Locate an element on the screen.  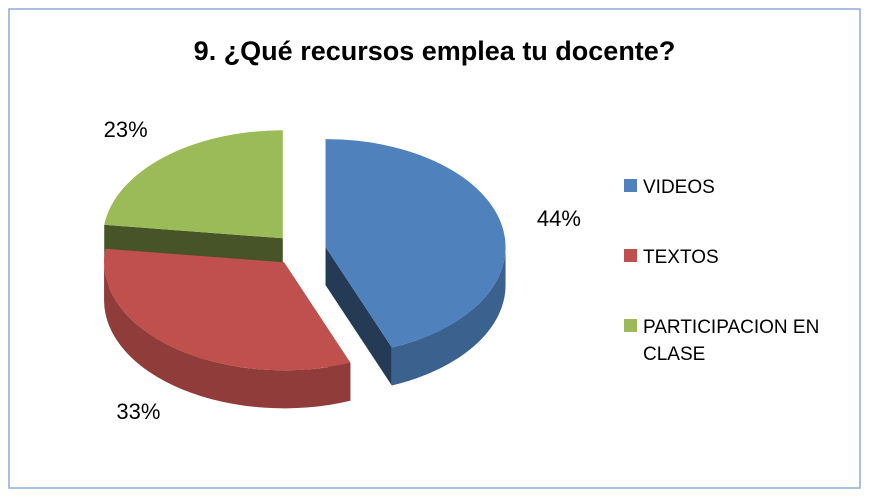
data-label: 44% is located at coordinates (559, 218).